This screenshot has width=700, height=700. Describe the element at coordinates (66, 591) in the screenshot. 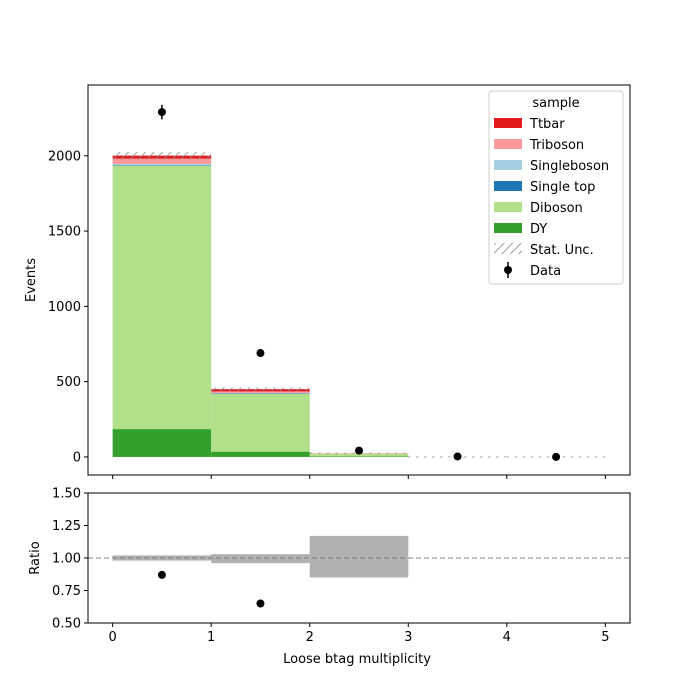

I see `ratio-ytick-label-1: 0.75` at that location.